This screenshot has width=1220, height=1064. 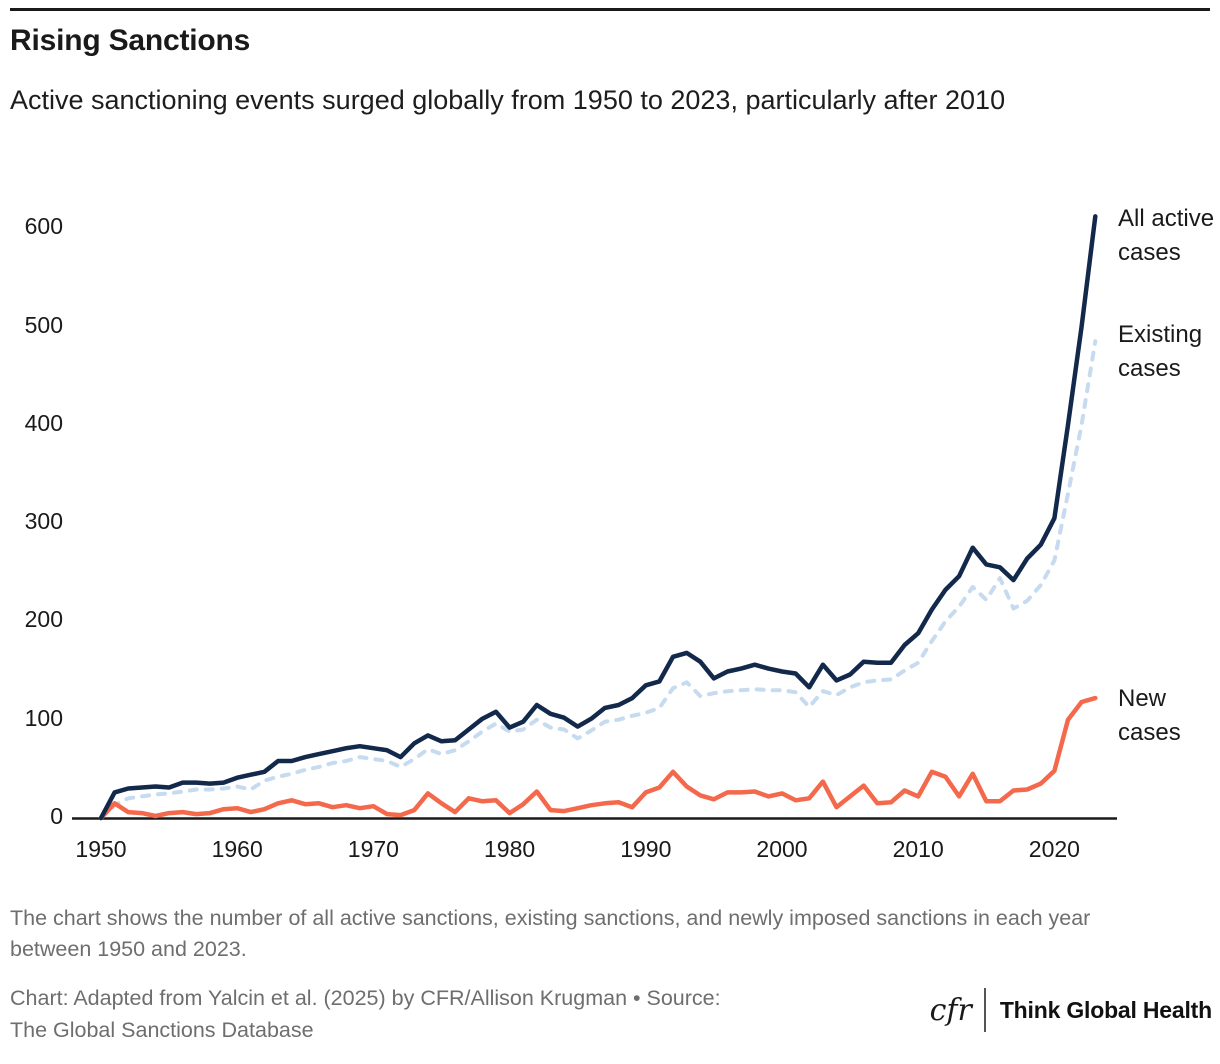 I want to click on x-axis-tick-label: 2000, so click(x=782, y=849).